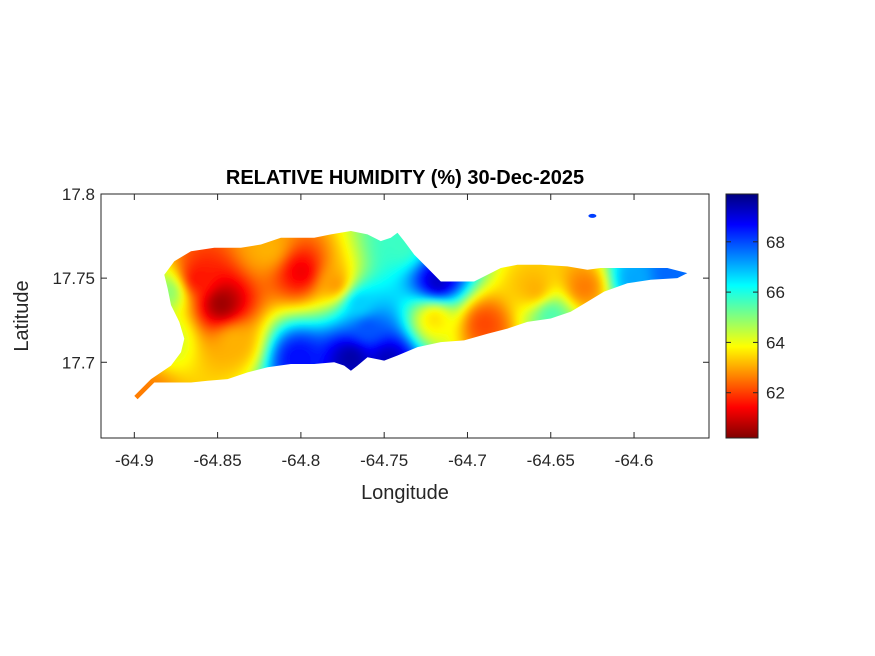 This screenshot has width=875, height=656. What do you see at coordinates (22, 315) in the screenshot?
I see `y-axis-label: Latitude` at bounding box center [22, 315].